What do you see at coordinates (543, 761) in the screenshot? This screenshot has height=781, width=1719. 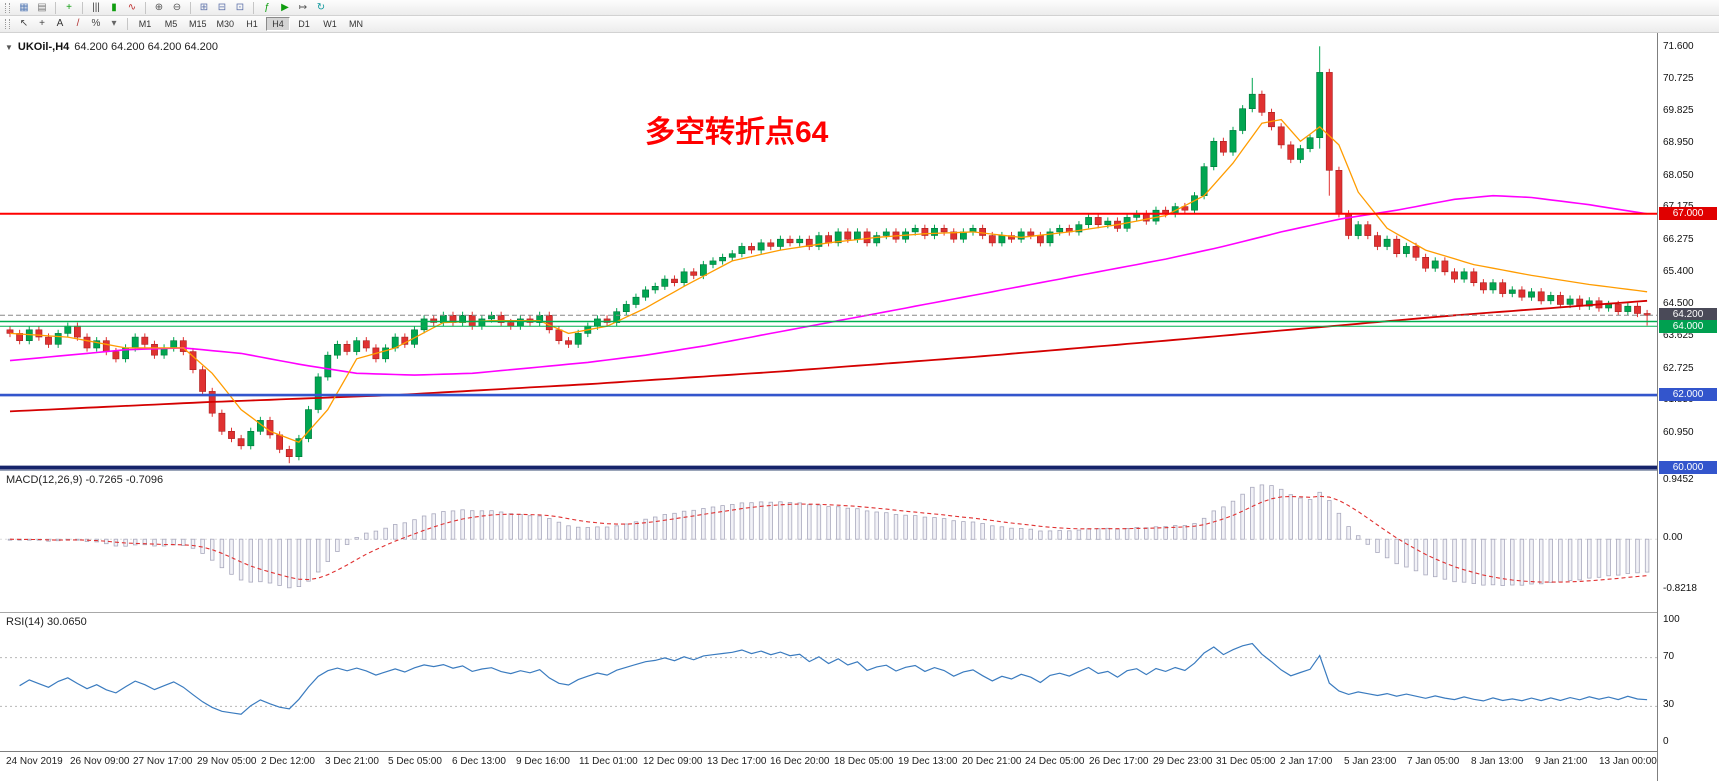 I see `time-axis-label: 9 Dec 16:00` at bounding box center [543, 761].